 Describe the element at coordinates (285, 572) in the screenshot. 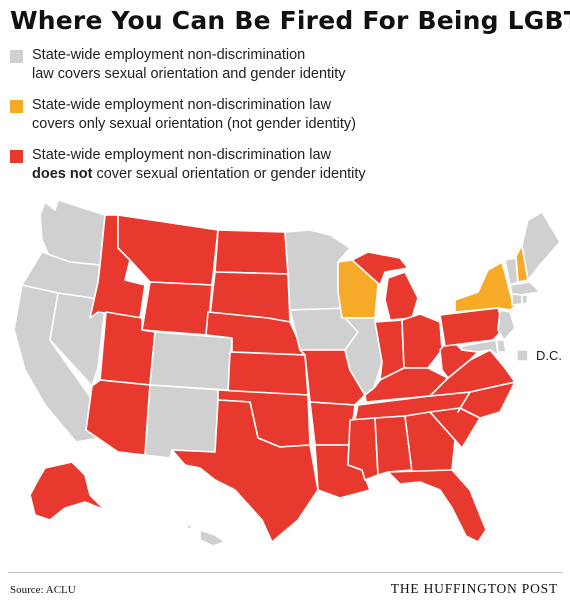

I see `footer-divider` at that location.